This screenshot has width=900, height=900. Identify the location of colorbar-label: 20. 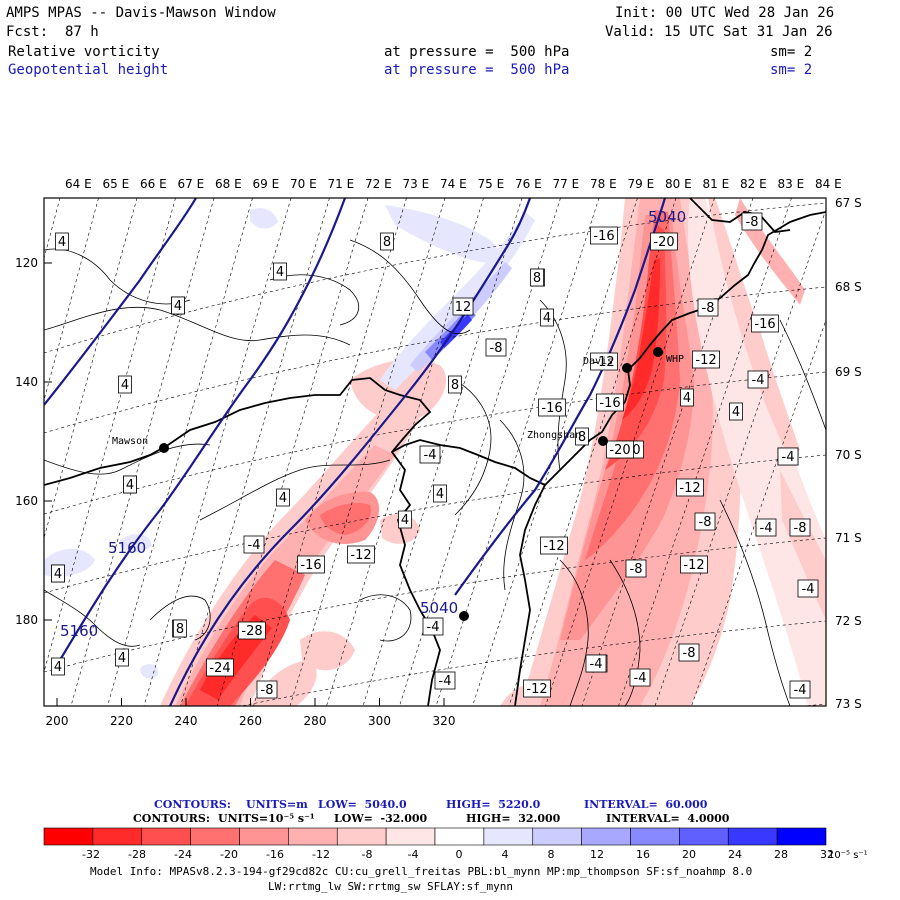
(689, 854).